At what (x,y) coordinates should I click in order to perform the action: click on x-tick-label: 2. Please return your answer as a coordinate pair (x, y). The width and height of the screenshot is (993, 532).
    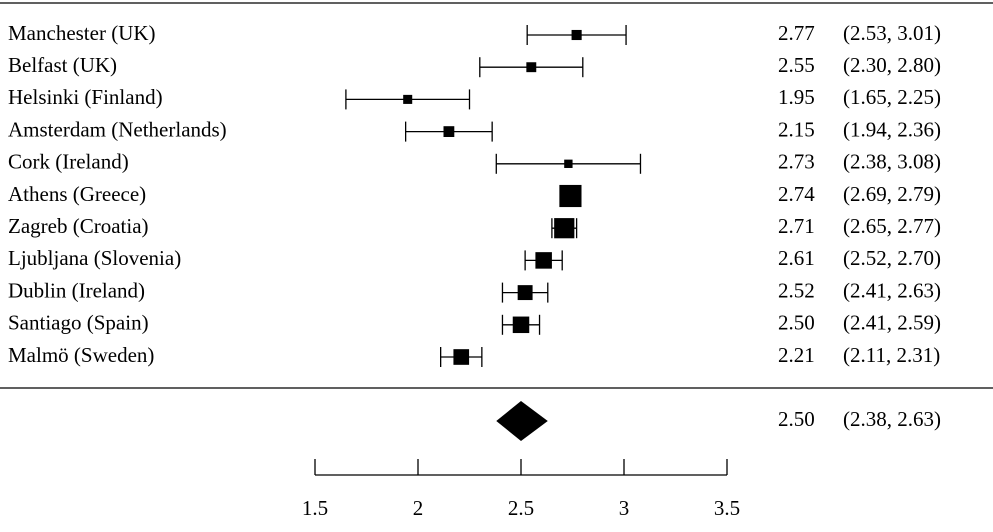
    Looking at the image, I should click on (418, 508).